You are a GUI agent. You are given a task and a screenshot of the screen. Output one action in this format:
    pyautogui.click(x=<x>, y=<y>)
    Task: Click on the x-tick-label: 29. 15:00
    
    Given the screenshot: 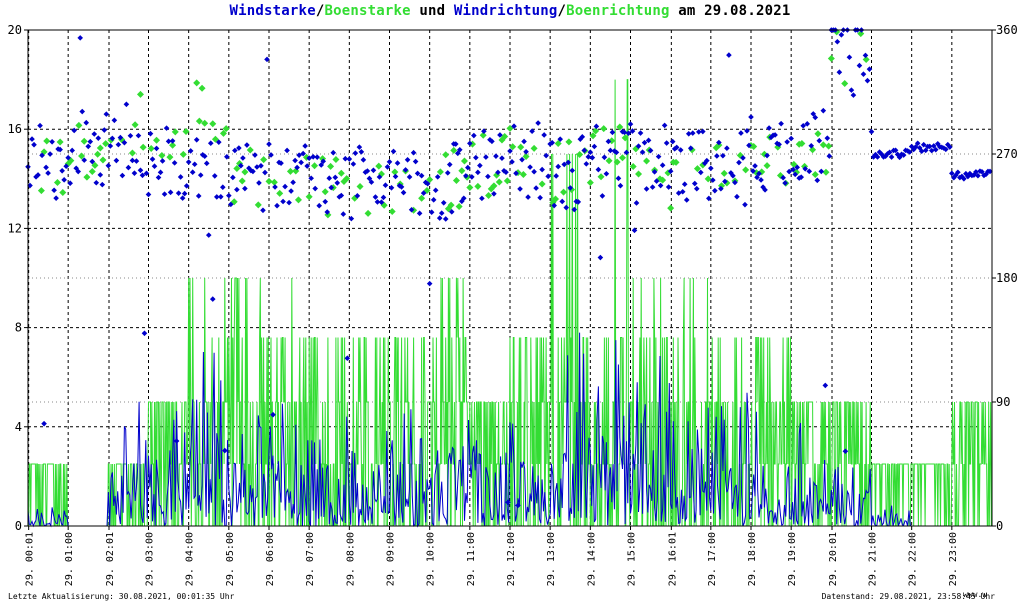 What is the action you would take?
    pyautogui.click(x=632, y=559)
    